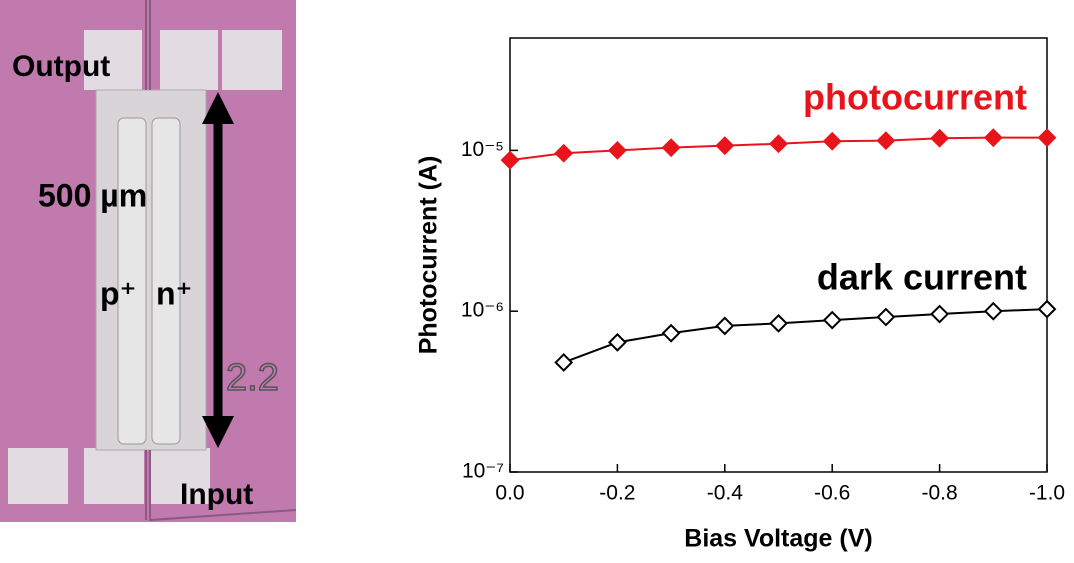  What do you see at coordinates (922, 277) in the screenshot?
I see `series-label: dark current` at bounding box center [922, 277].